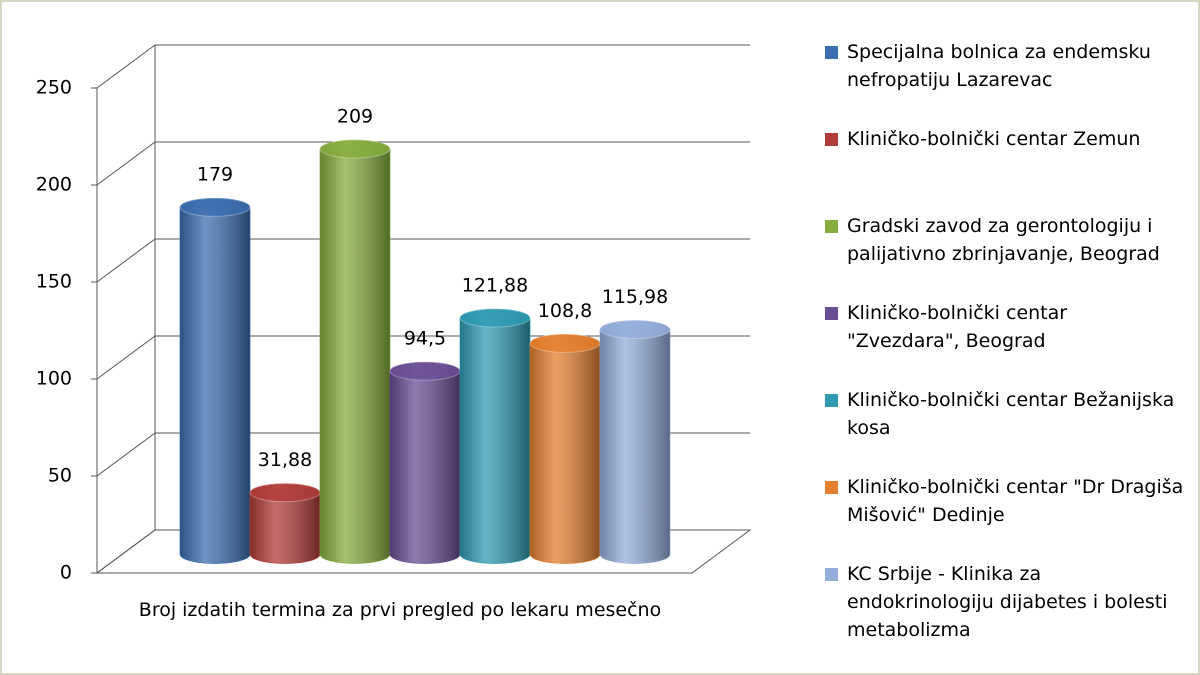 The image size is (1200, 675). What do you see at coordinates (54, 282) in the screenshot?
I see `y-tick-label: 150` at bounding box center [54, 282].